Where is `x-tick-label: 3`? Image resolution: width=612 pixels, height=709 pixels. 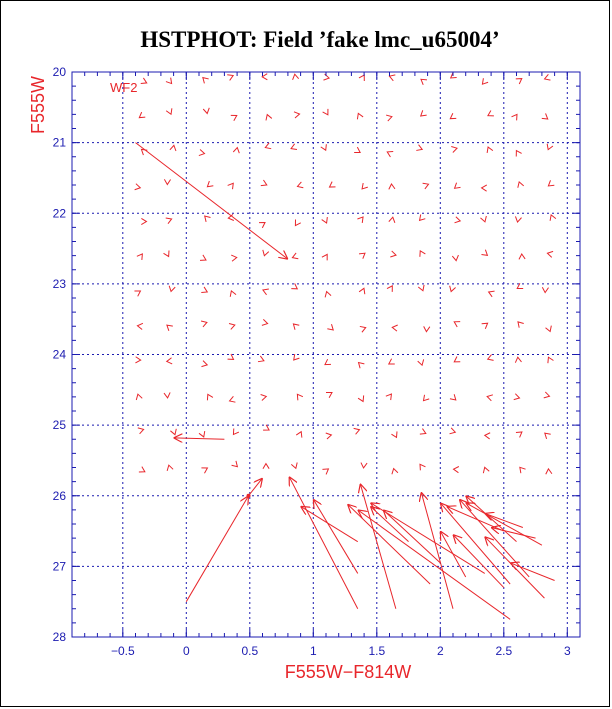 x-tick-label: 3 is located at coordinates (567, 651).